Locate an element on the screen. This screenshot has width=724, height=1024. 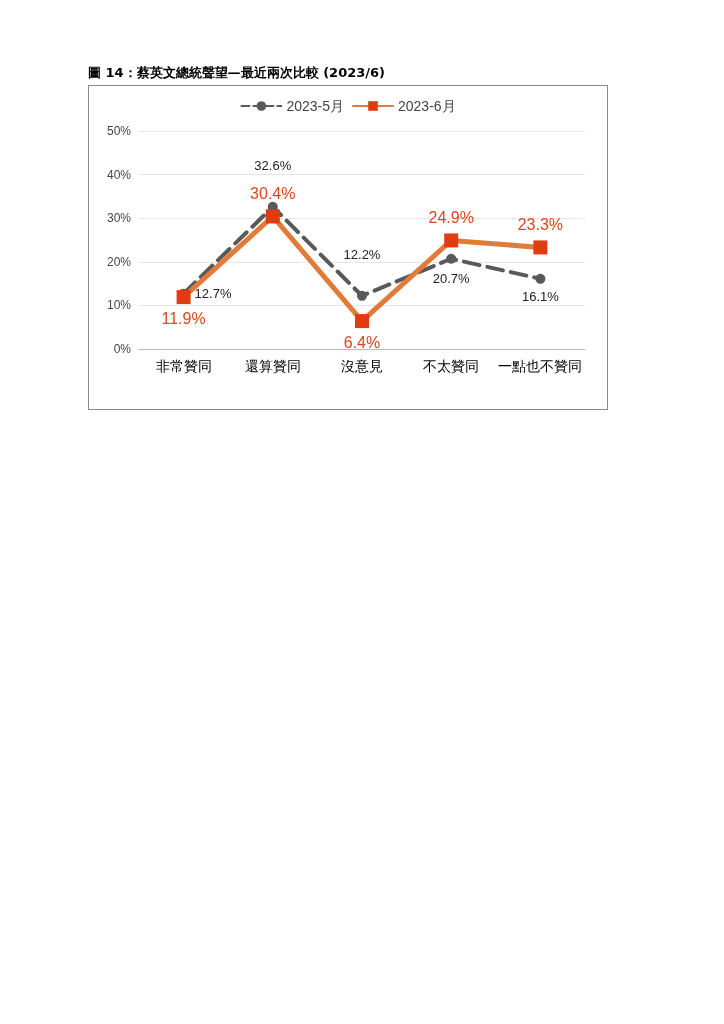
x-tick-label: 還算贊同 is located at coordinates (272, 366).